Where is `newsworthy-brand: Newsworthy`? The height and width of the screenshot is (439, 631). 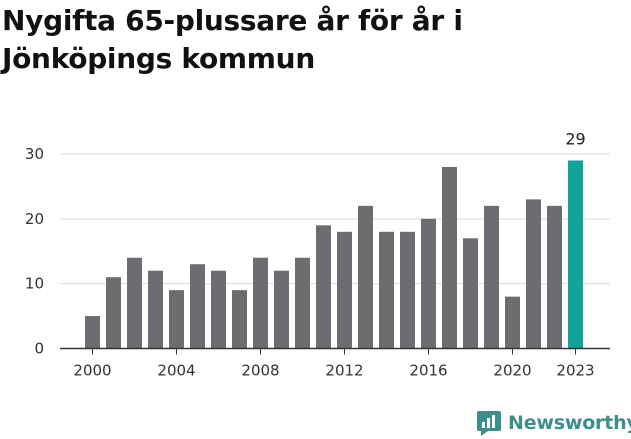 newsworthy-brand: Newsworthy is located at coordinates (553, 423).